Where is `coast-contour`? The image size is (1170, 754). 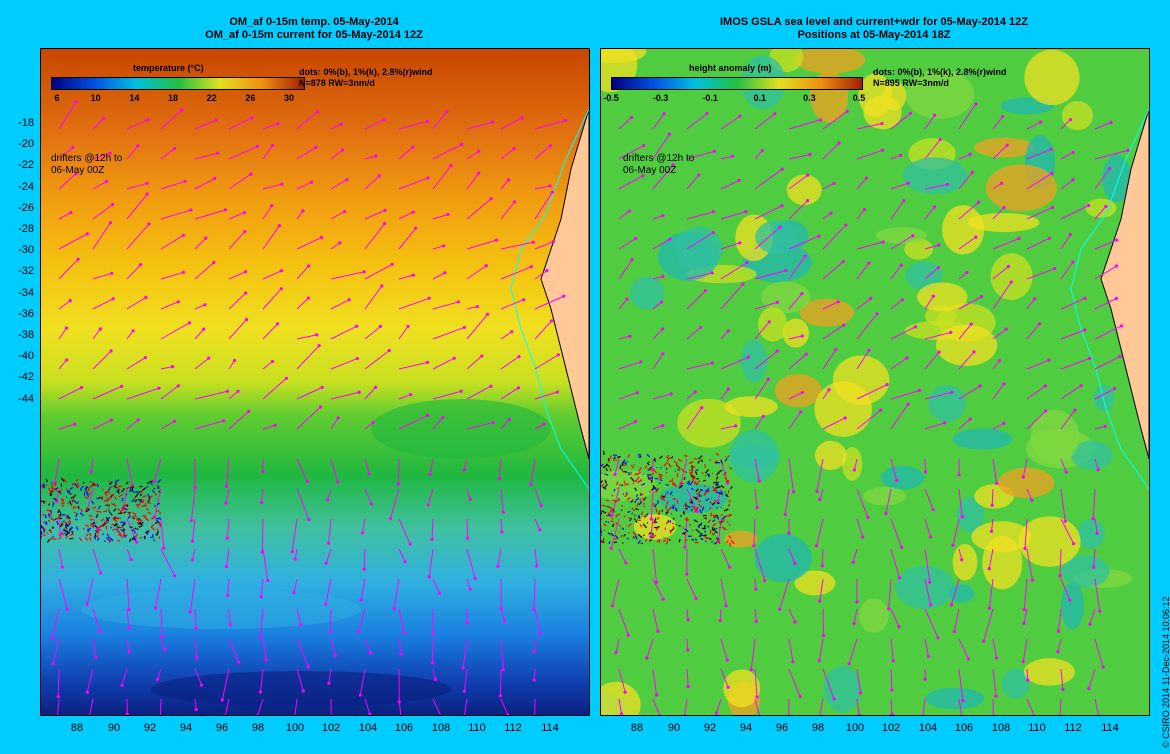 coast-contour is located at coordinates (549, 299).